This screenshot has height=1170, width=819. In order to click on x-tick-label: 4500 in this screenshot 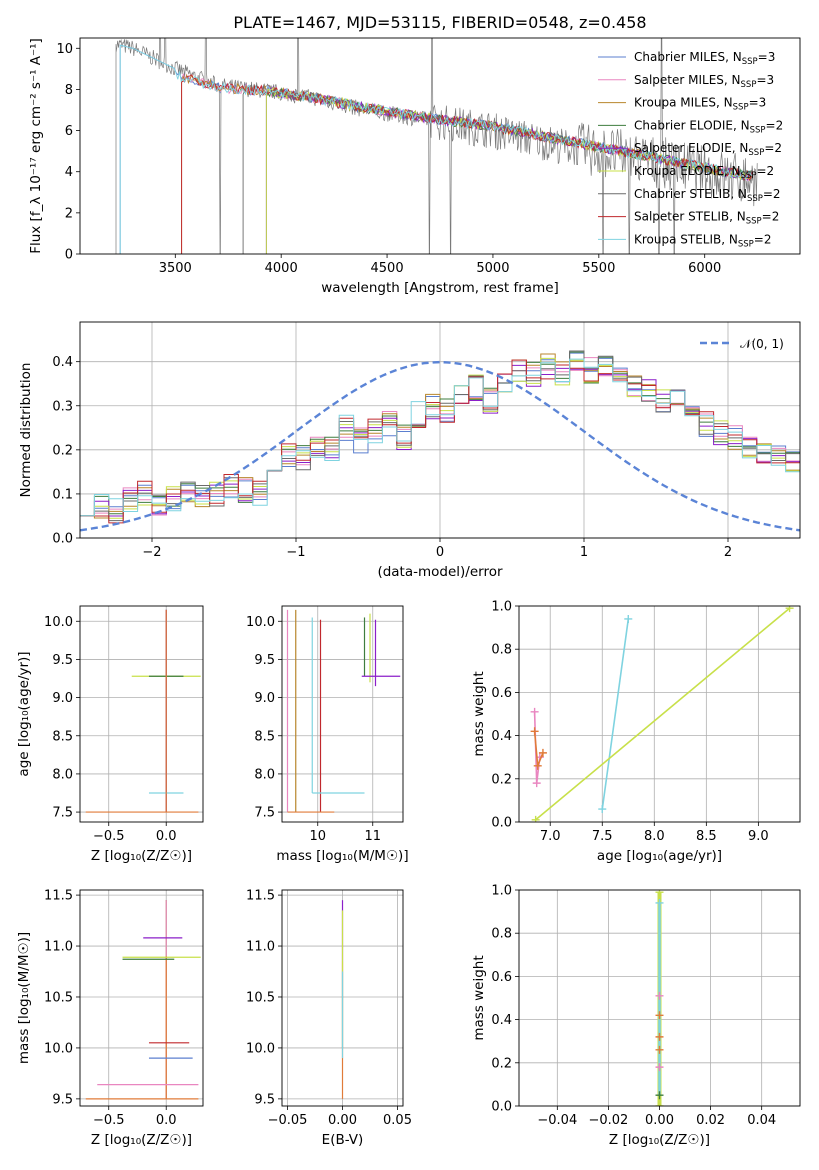, I will do `click(387, 268)`.